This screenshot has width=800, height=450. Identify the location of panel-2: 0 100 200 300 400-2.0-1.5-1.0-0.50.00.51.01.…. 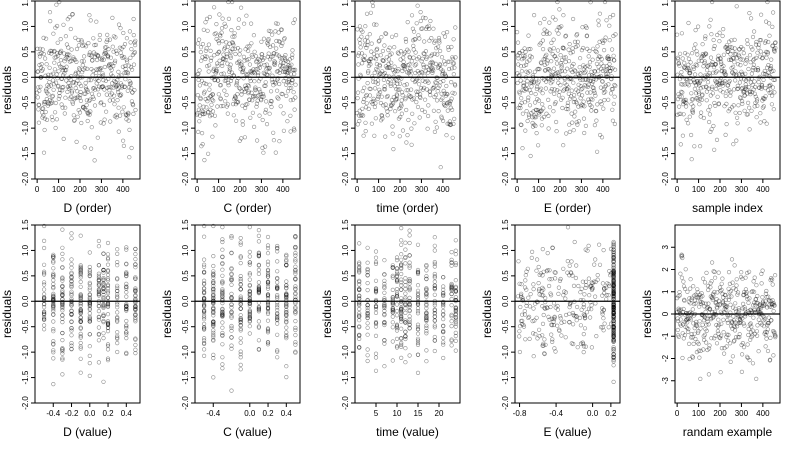
(230, 107).